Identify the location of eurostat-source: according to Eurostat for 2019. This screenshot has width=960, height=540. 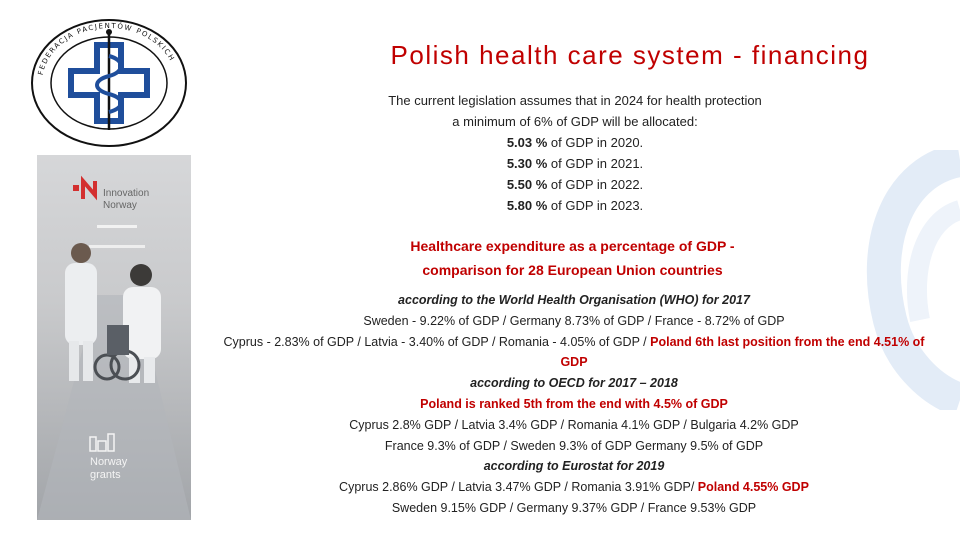
(574, 466).